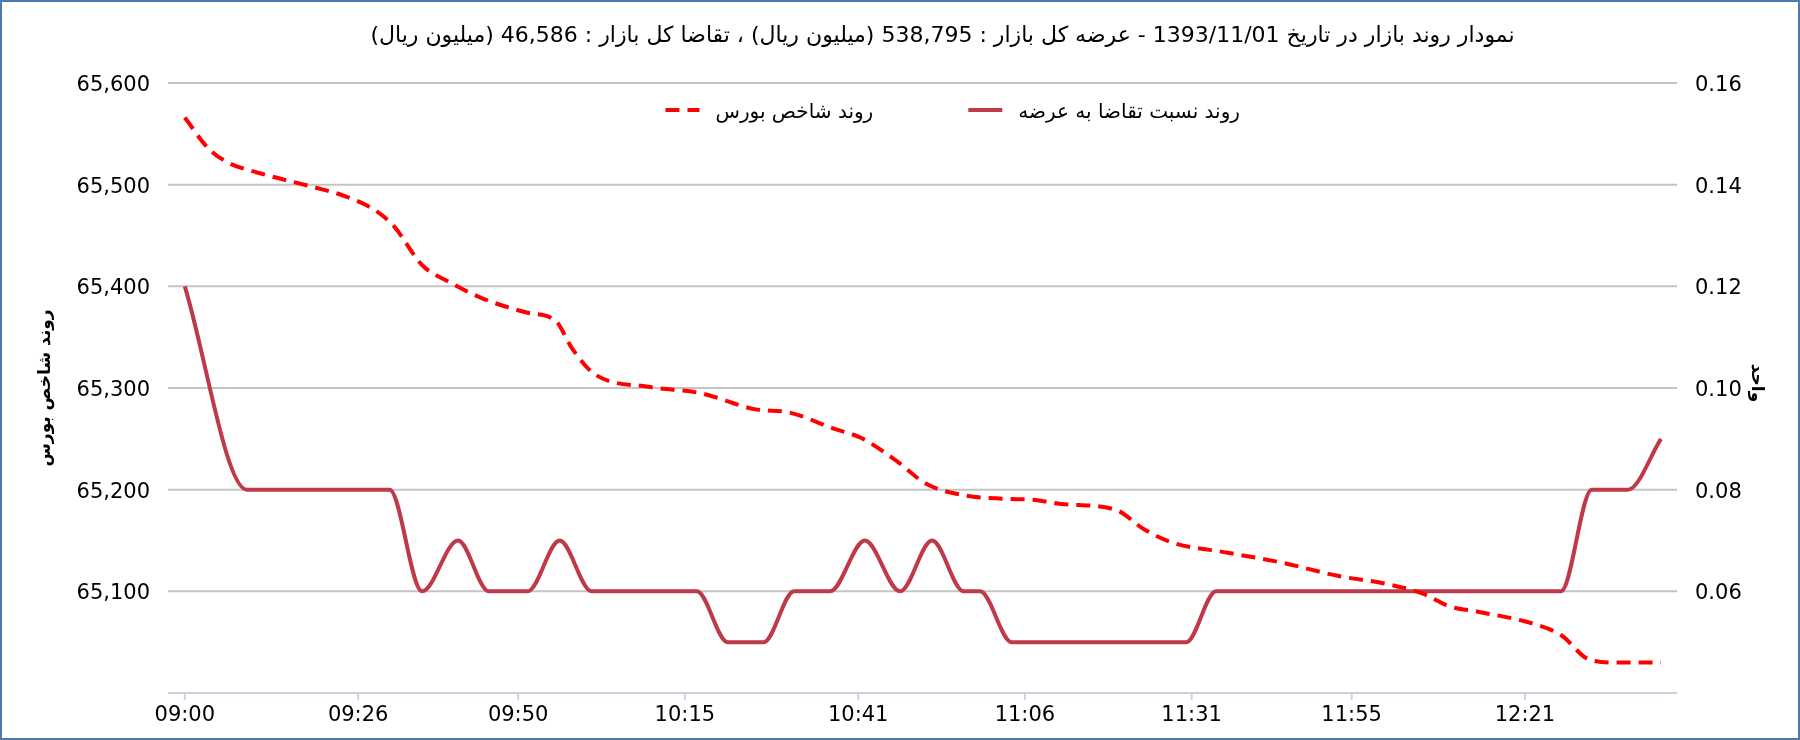 The width and height of the screenshot is (1800, 740). Describe the element at coordinates (44, 388) in the screenshot. I see `y-axis-title: روند شاخص بورس` at that location.